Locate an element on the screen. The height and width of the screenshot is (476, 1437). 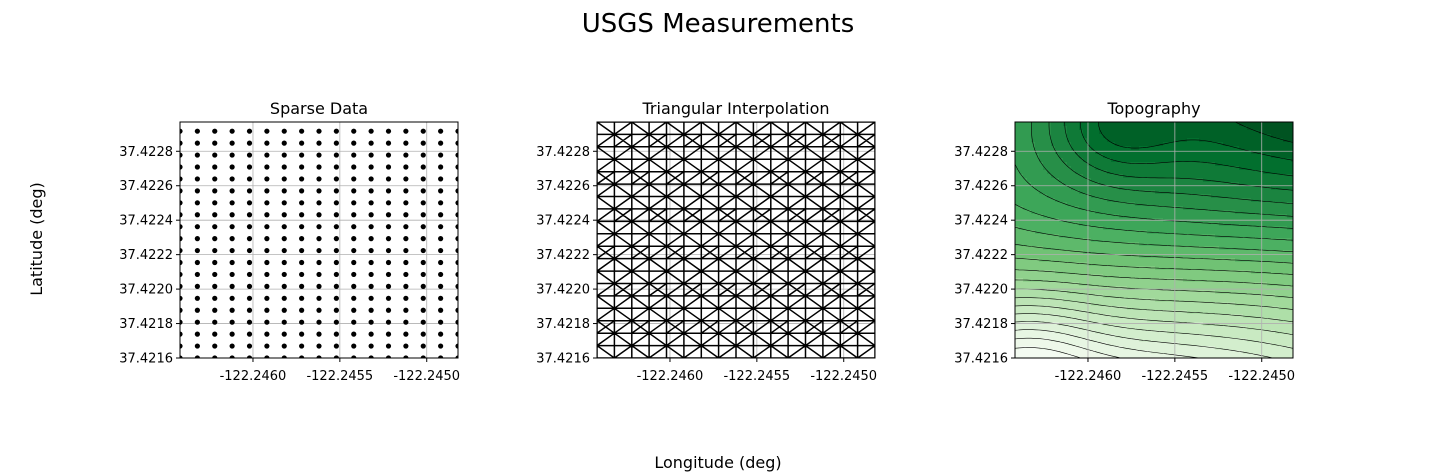
y-tick-label: 37.4228 is located at coordinates (146, 152).